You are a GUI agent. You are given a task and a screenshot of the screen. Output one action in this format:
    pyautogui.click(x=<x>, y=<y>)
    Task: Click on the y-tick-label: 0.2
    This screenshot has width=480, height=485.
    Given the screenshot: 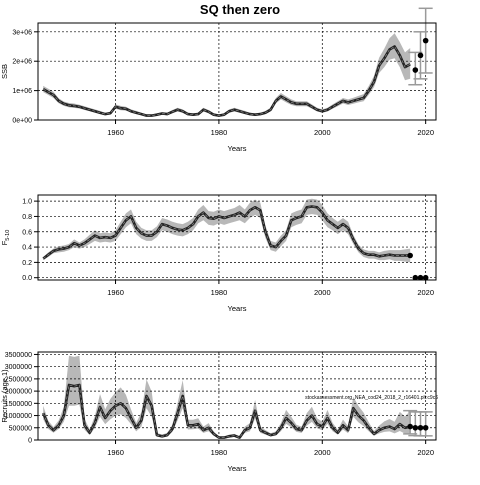 What is the action you would take?
    pyautogui.click(x=27, y=263)
    